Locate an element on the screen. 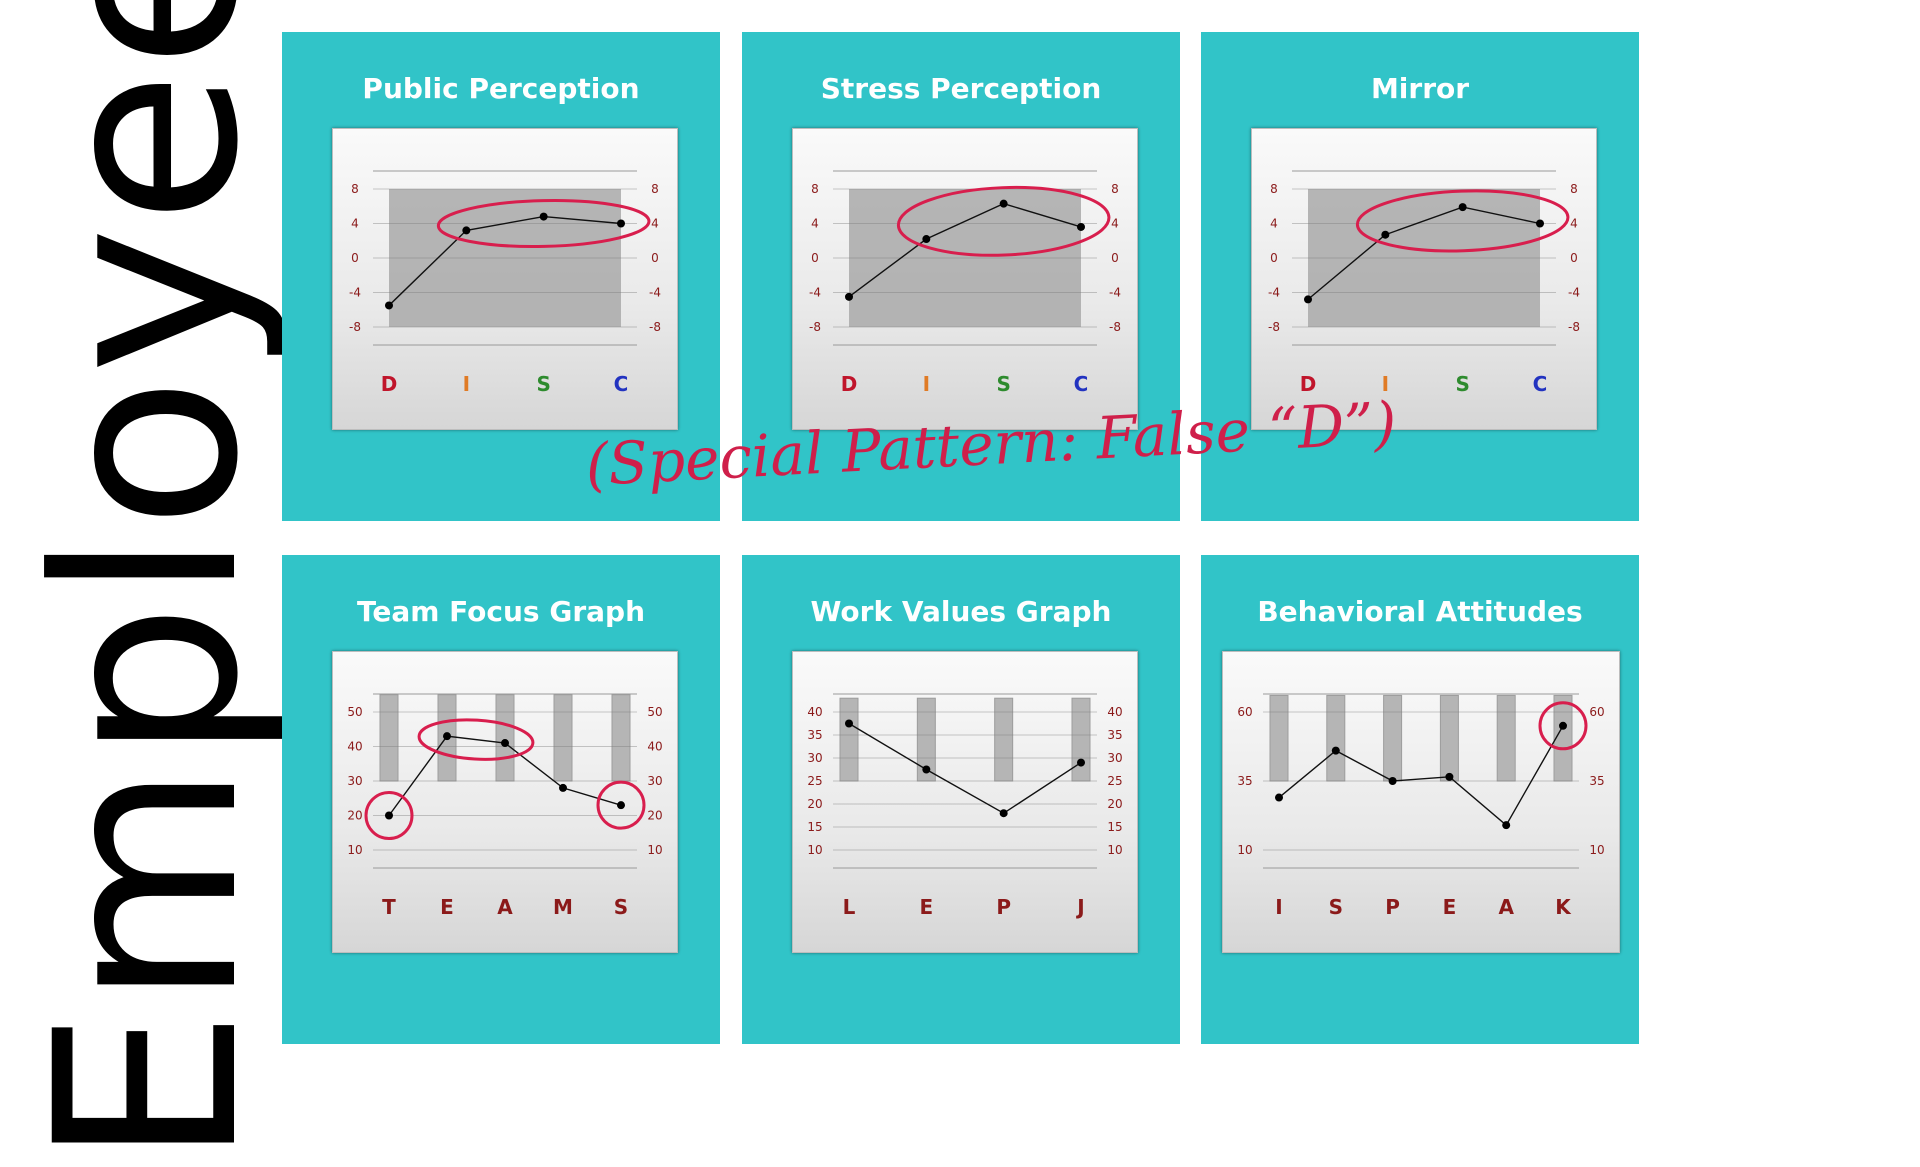 The width and height of the screenshot is (1920, 1167). chart-area: 50 50 40 40 30 30 20 20 10 10 T E A M S is located at coordinates (505, 802).